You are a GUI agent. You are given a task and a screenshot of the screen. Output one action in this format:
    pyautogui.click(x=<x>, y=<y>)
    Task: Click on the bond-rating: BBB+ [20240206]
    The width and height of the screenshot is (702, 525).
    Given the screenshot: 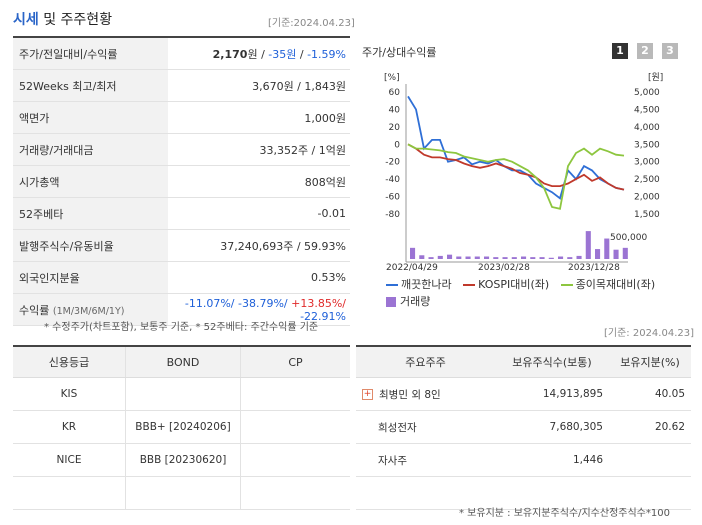 What is the action you would take?
    pyautogui.click(x=183, y=427)
    